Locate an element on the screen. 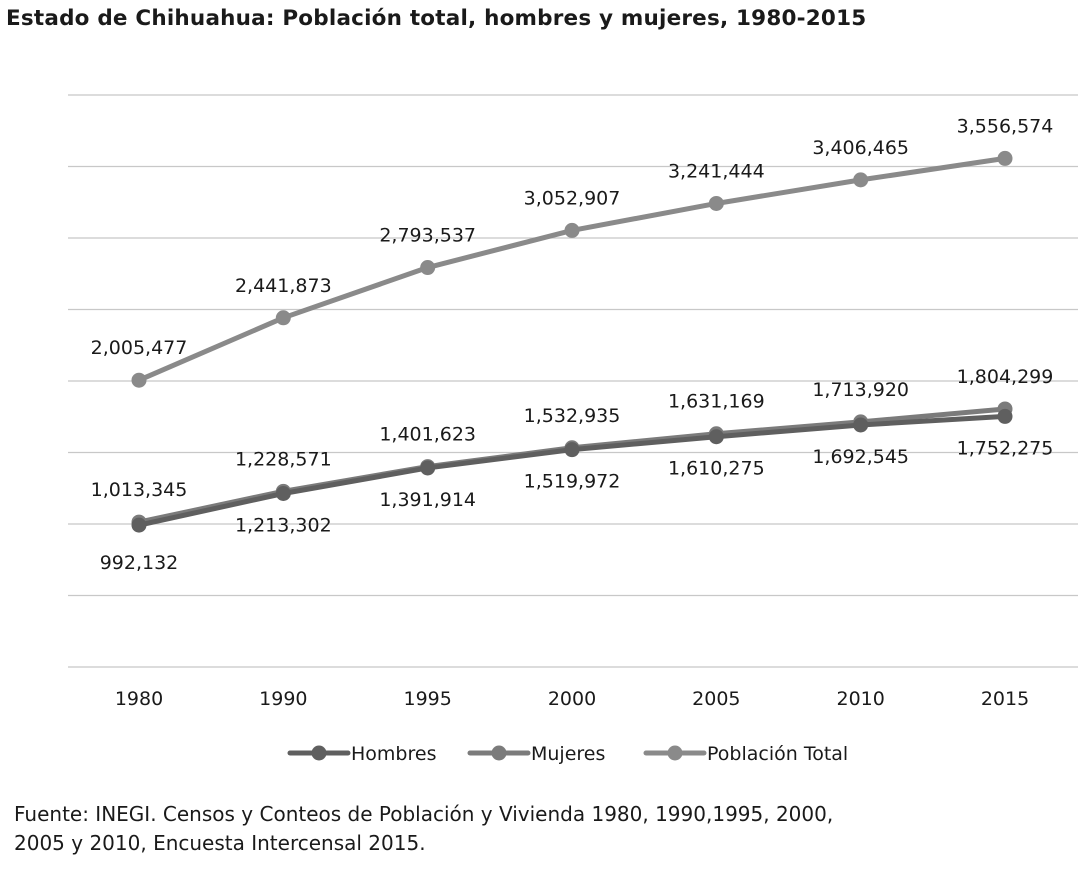 This screenshot has width=1087, height=869. legend-item: Hombres is located at coordinates (361, 754).